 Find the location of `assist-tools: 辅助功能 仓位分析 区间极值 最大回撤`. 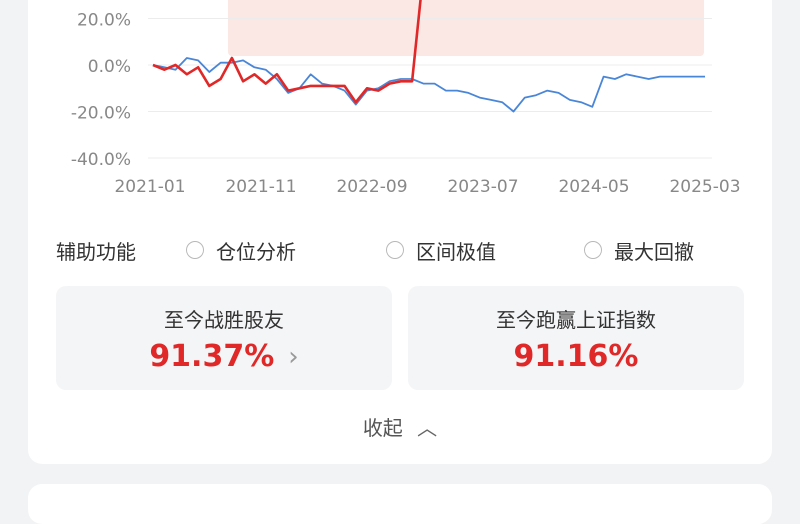

assist-tools: 辅助功能 仓位分析 区间极值 最大回撤 is located at coordinates (396, 250).